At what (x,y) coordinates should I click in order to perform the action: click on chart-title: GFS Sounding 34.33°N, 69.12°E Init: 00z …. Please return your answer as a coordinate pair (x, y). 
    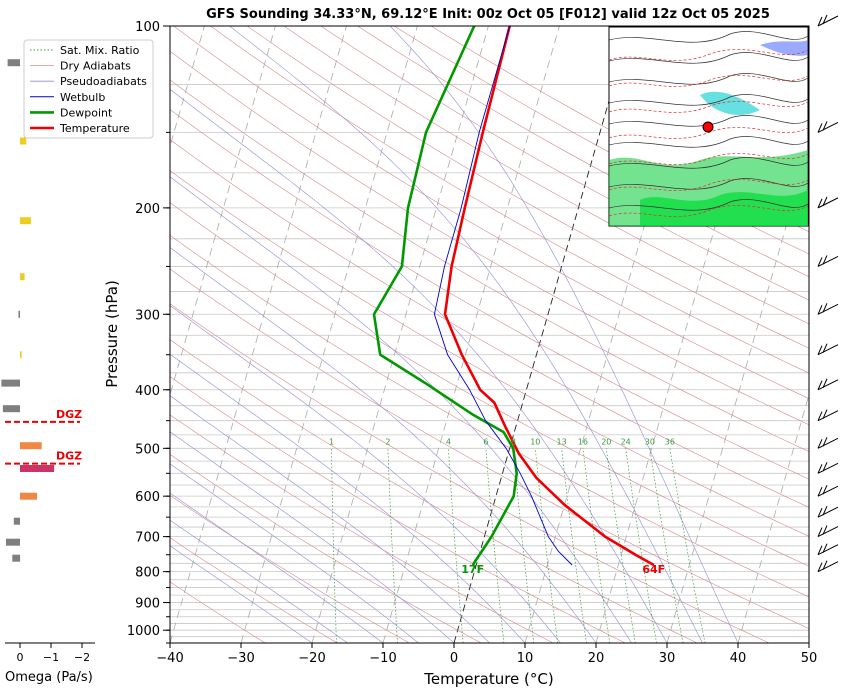
    Looking at the image, I should click on (488, 14).